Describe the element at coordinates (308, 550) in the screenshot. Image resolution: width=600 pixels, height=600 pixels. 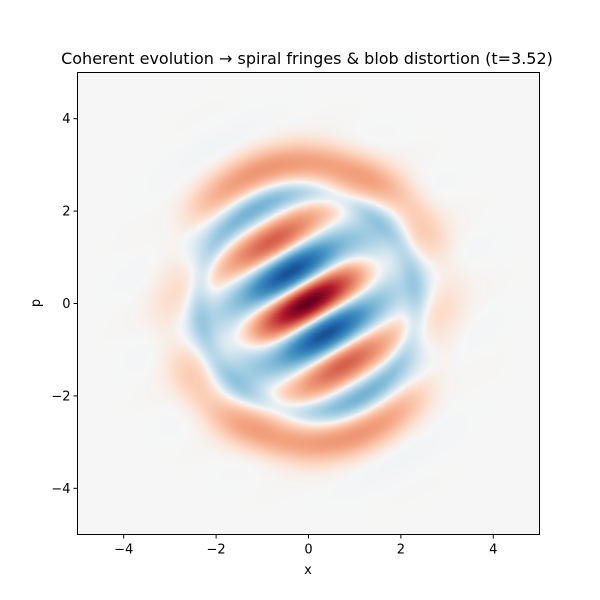
I see `x-tick-label: 0` at that location.